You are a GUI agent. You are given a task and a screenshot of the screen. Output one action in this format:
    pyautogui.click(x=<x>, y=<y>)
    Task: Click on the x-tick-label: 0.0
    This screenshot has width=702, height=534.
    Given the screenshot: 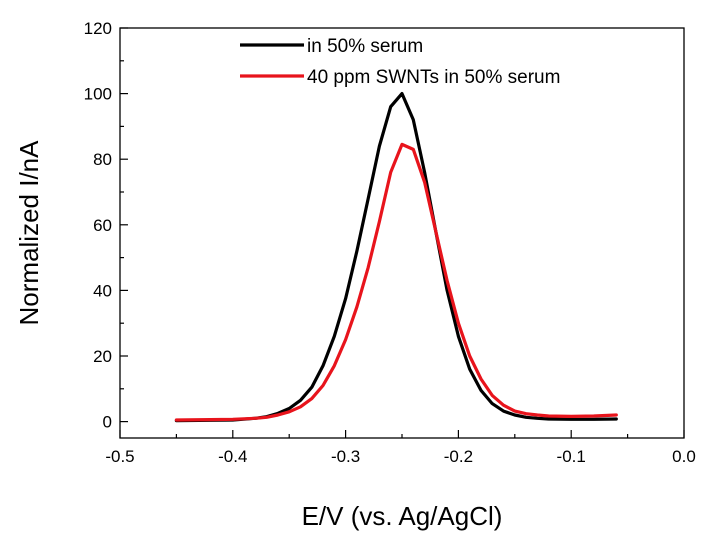 What is the action you would take?
    pyautogui.click(x=684, y=456)
    